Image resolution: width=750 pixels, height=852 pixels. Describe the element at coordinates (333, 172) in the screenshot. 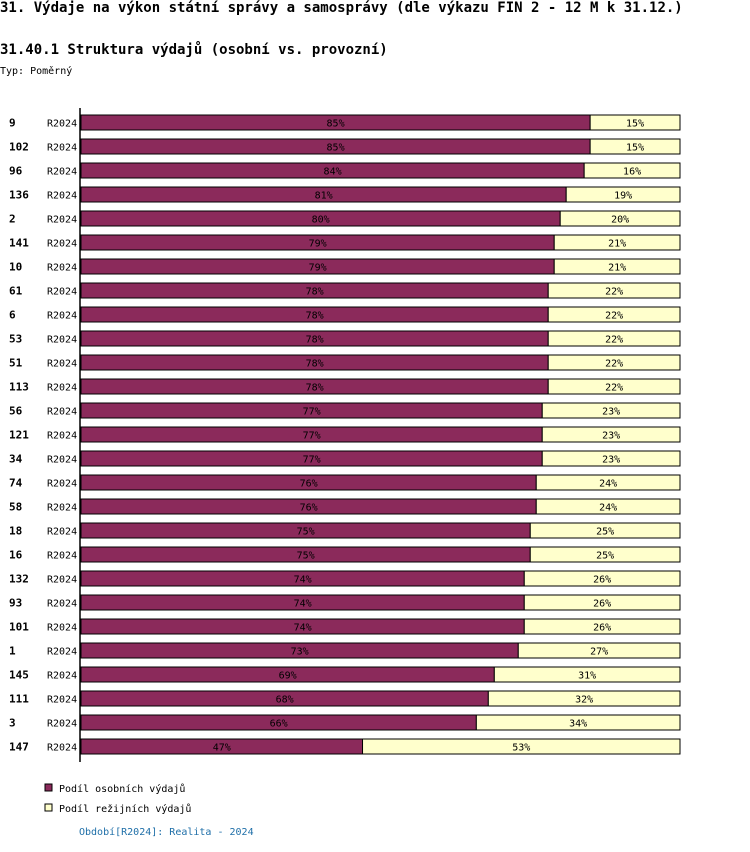

I see `data-label-personal: 84%` at that location.